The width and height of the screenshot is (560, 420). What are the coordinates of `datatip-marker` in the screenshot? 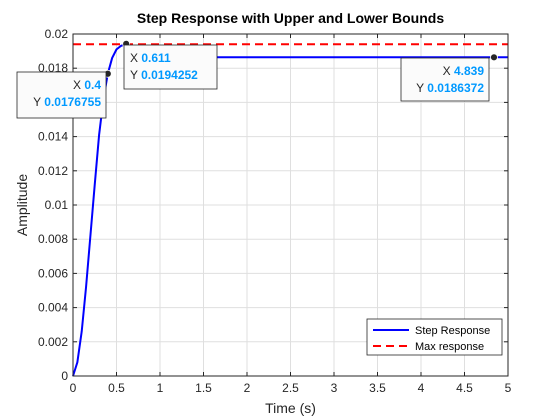 It's located at (494, 57).